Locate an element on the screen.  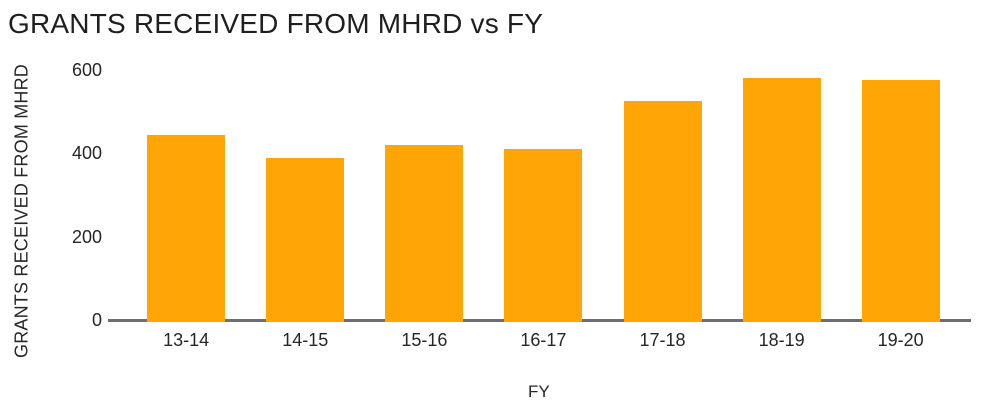
x-tick-label: 13-14 is located at coordinates (186, 340).